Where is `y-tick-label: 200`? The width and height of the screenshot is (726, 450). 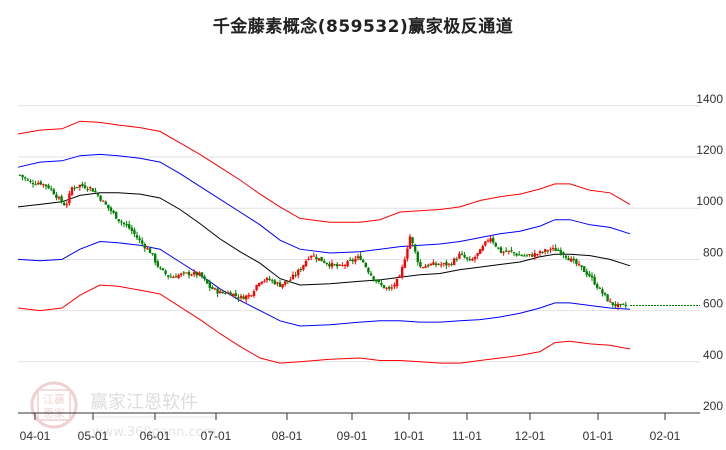
y-tick-label: 200 is located at coordinates (713, 406).